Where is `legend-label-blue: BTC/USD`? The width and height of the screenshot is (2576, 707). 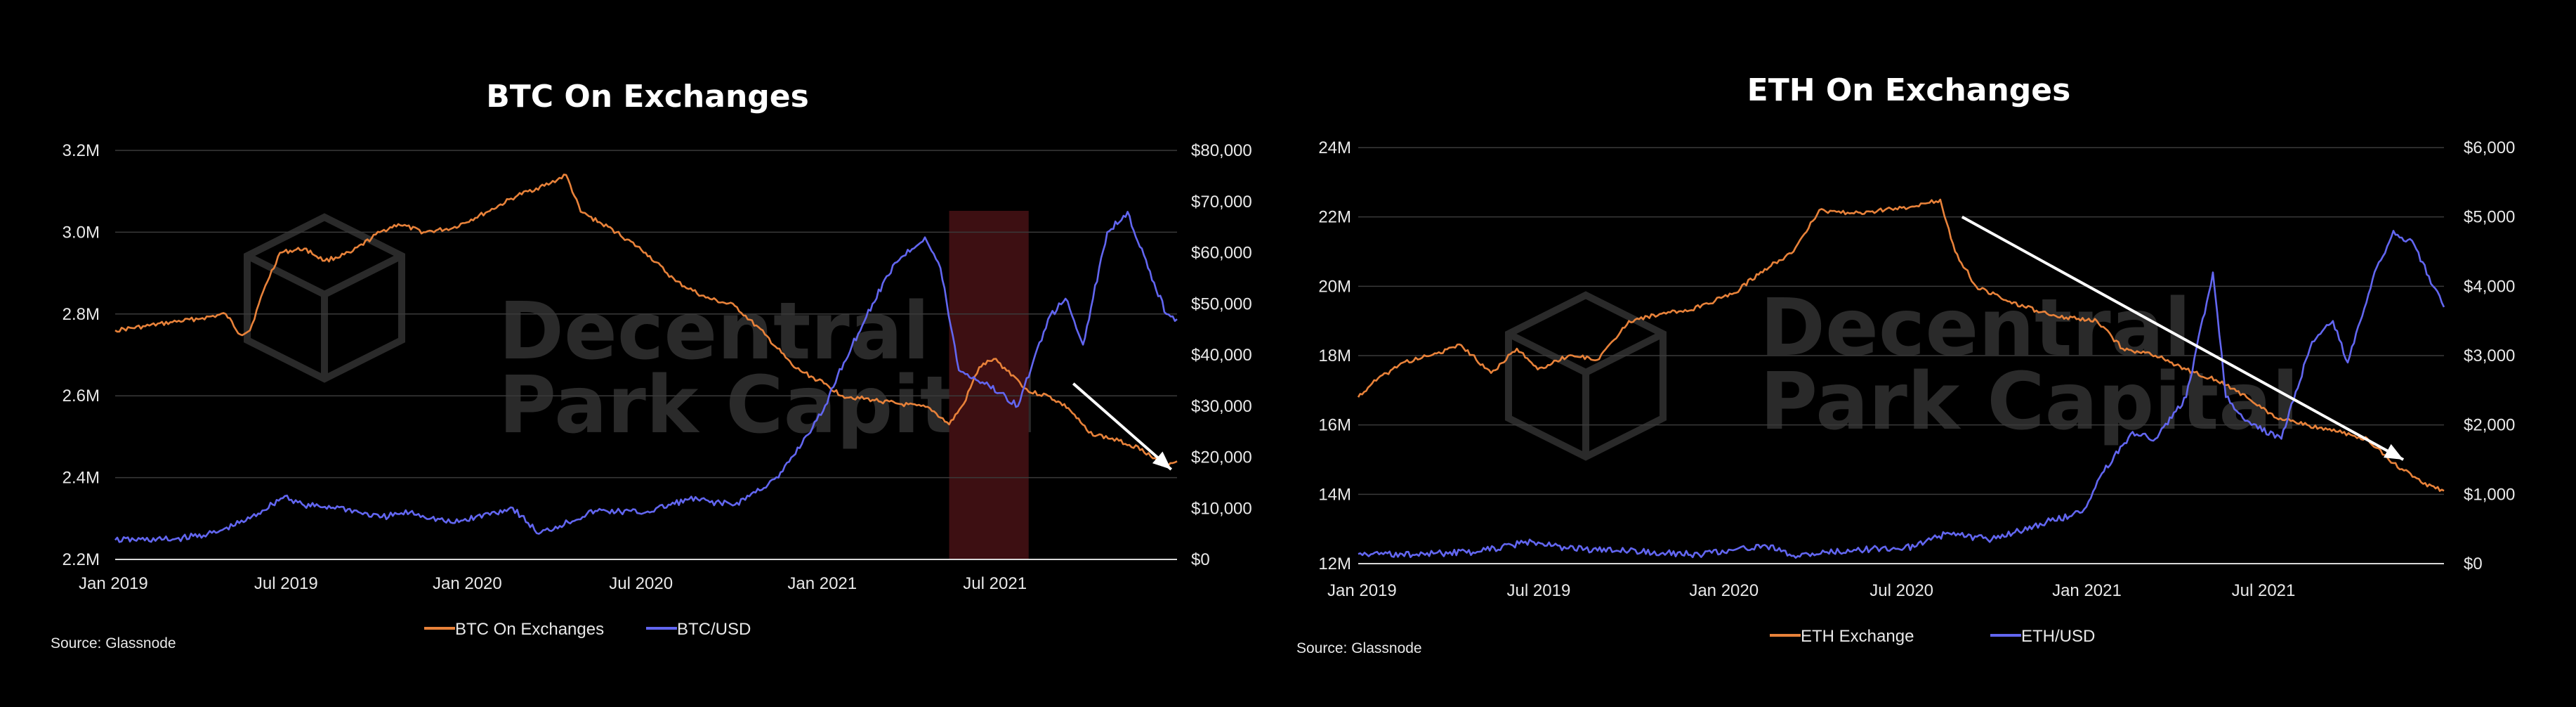 legend-label-blue: BTC/USD is located at coordinates (714, 630).